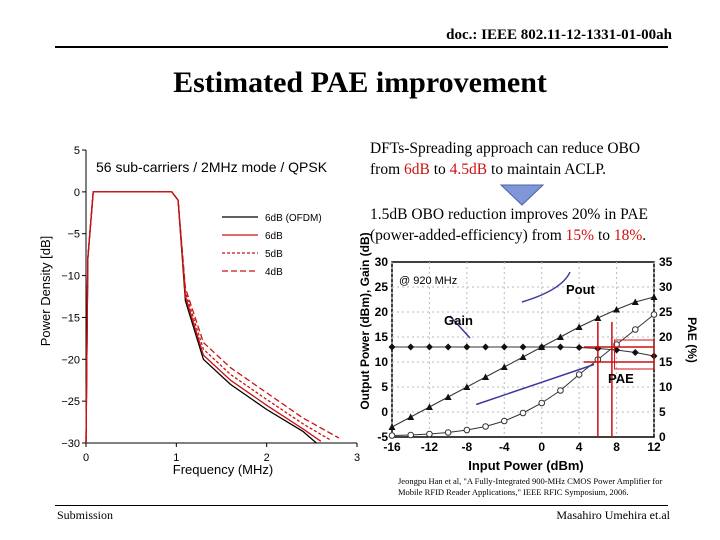 The width and height of the screenshot is (720, 540). Describe the element at coordinates (428, 281) in the screenshot. I see `pa-freq-label: @ 920 MHz` at that location.